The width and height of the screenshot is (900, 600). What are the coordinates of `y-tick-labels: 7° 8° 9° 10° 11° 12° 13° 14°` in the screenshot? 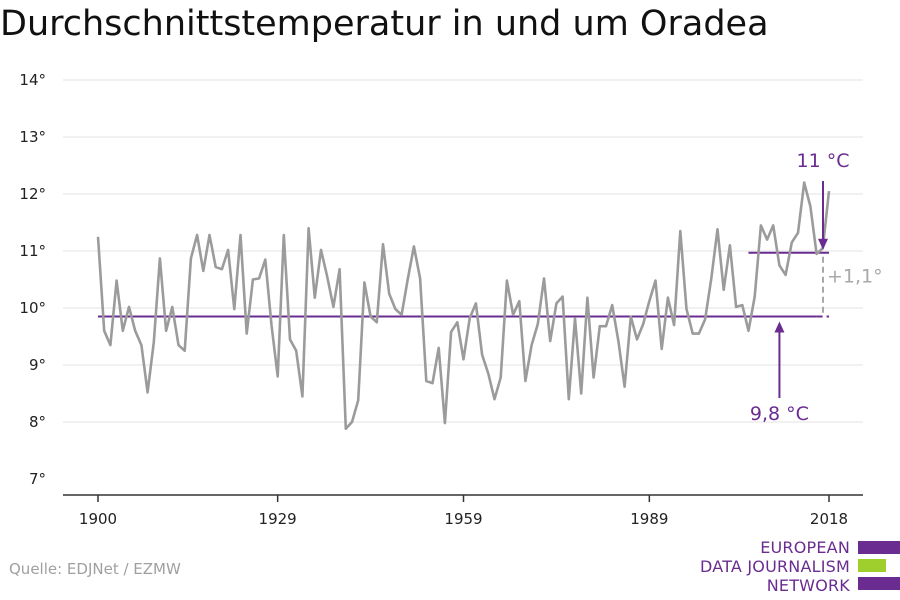 It's located at (32, 279).